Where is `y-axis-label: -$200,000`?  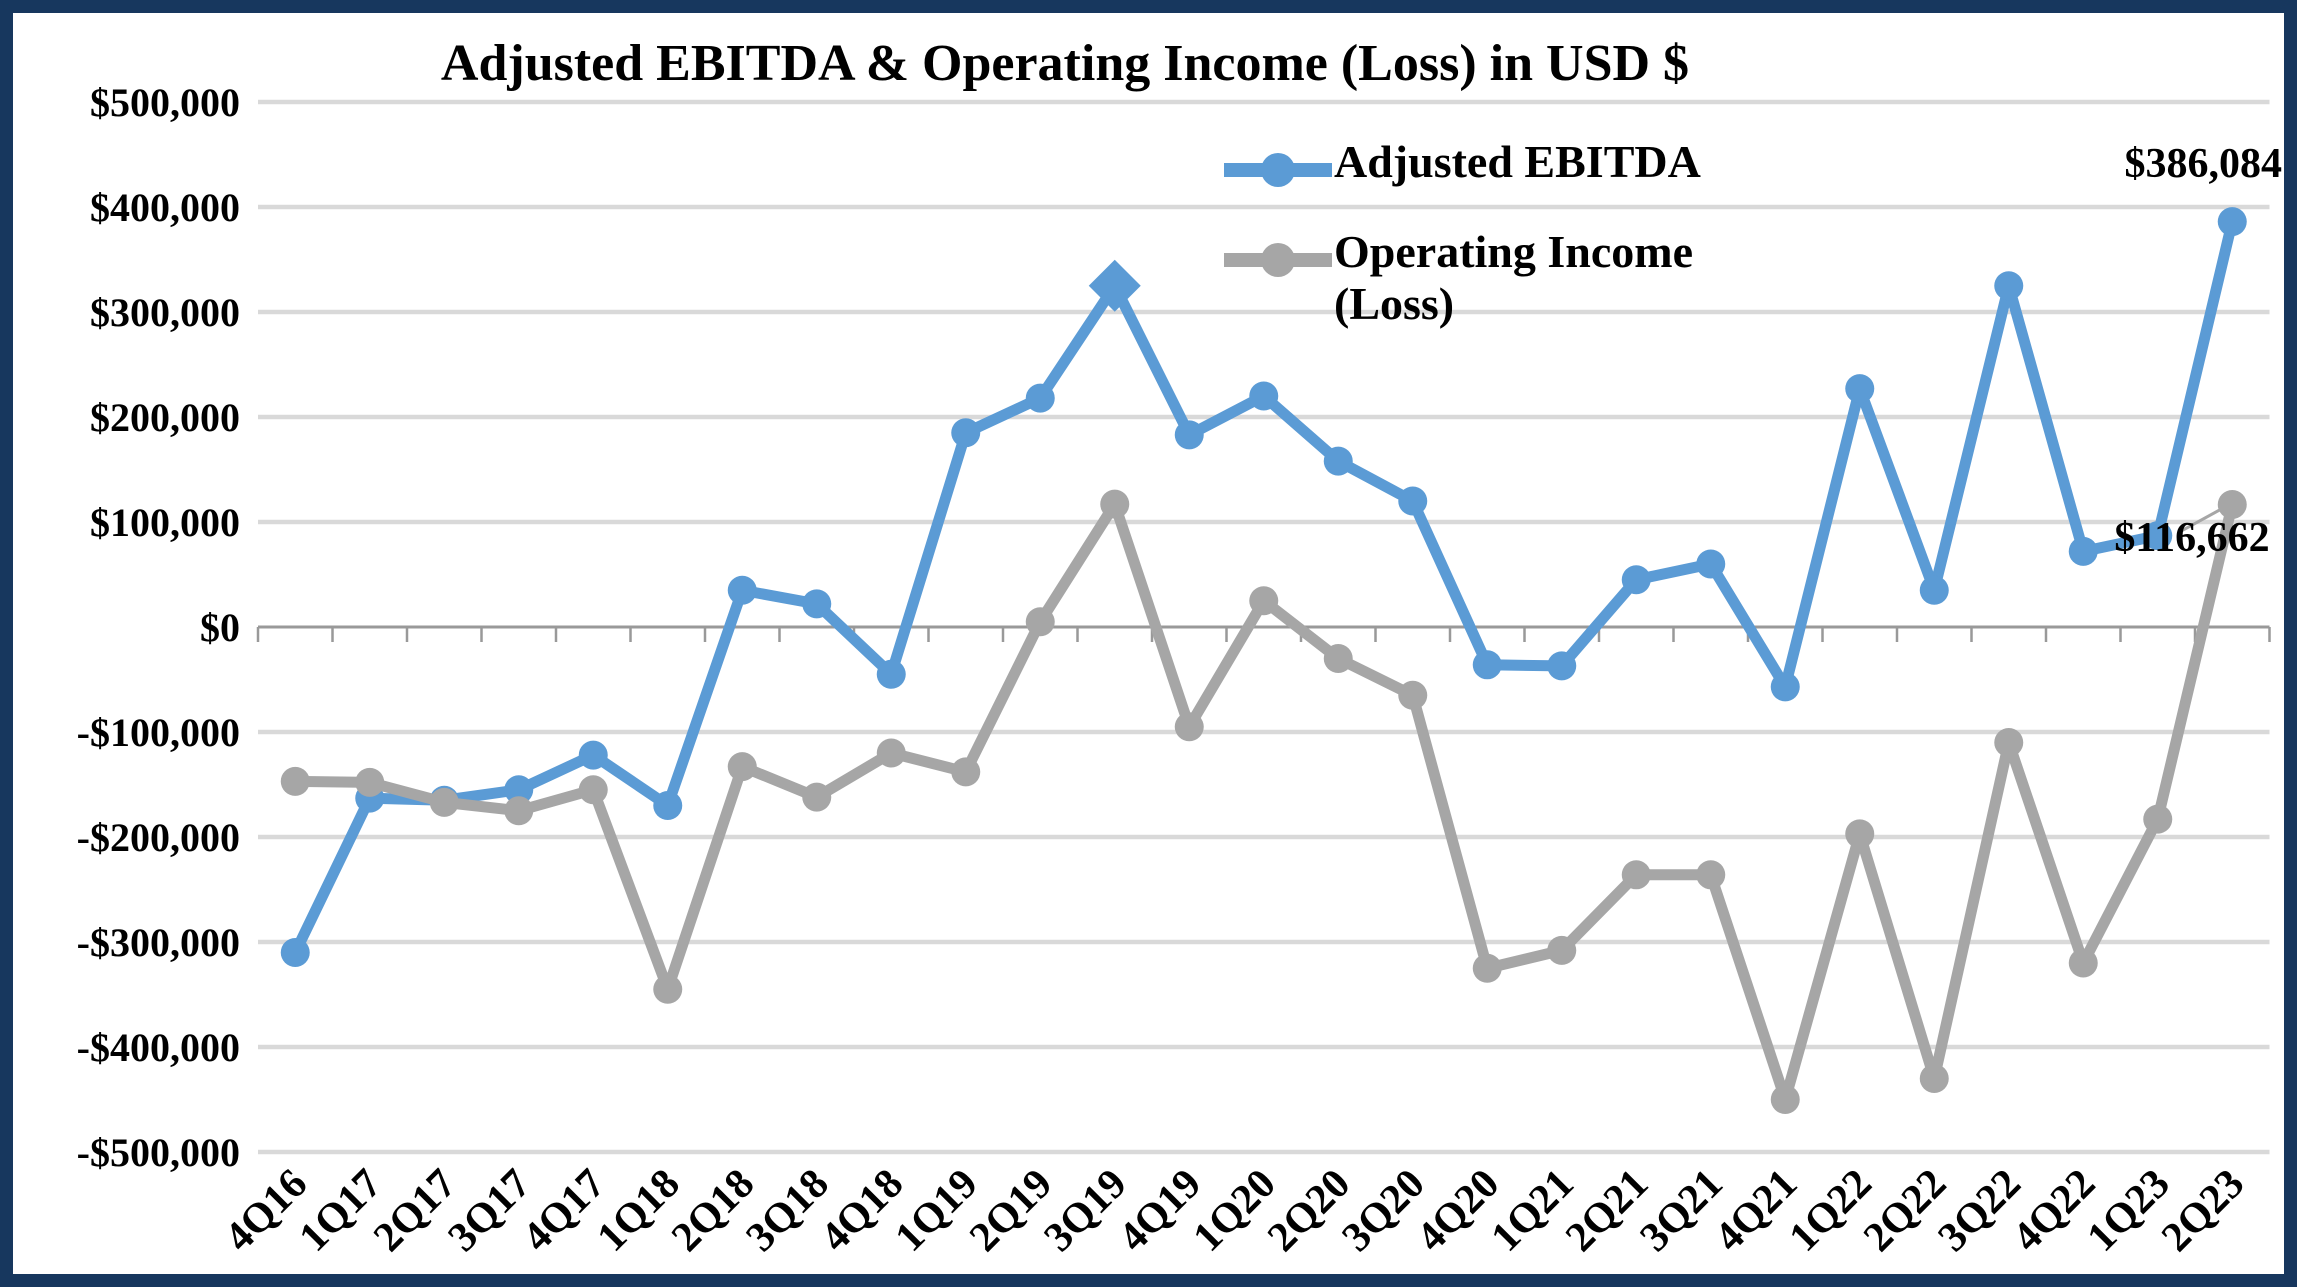 y-axis-label: -$200,000 is located at coordinates (158, 837).